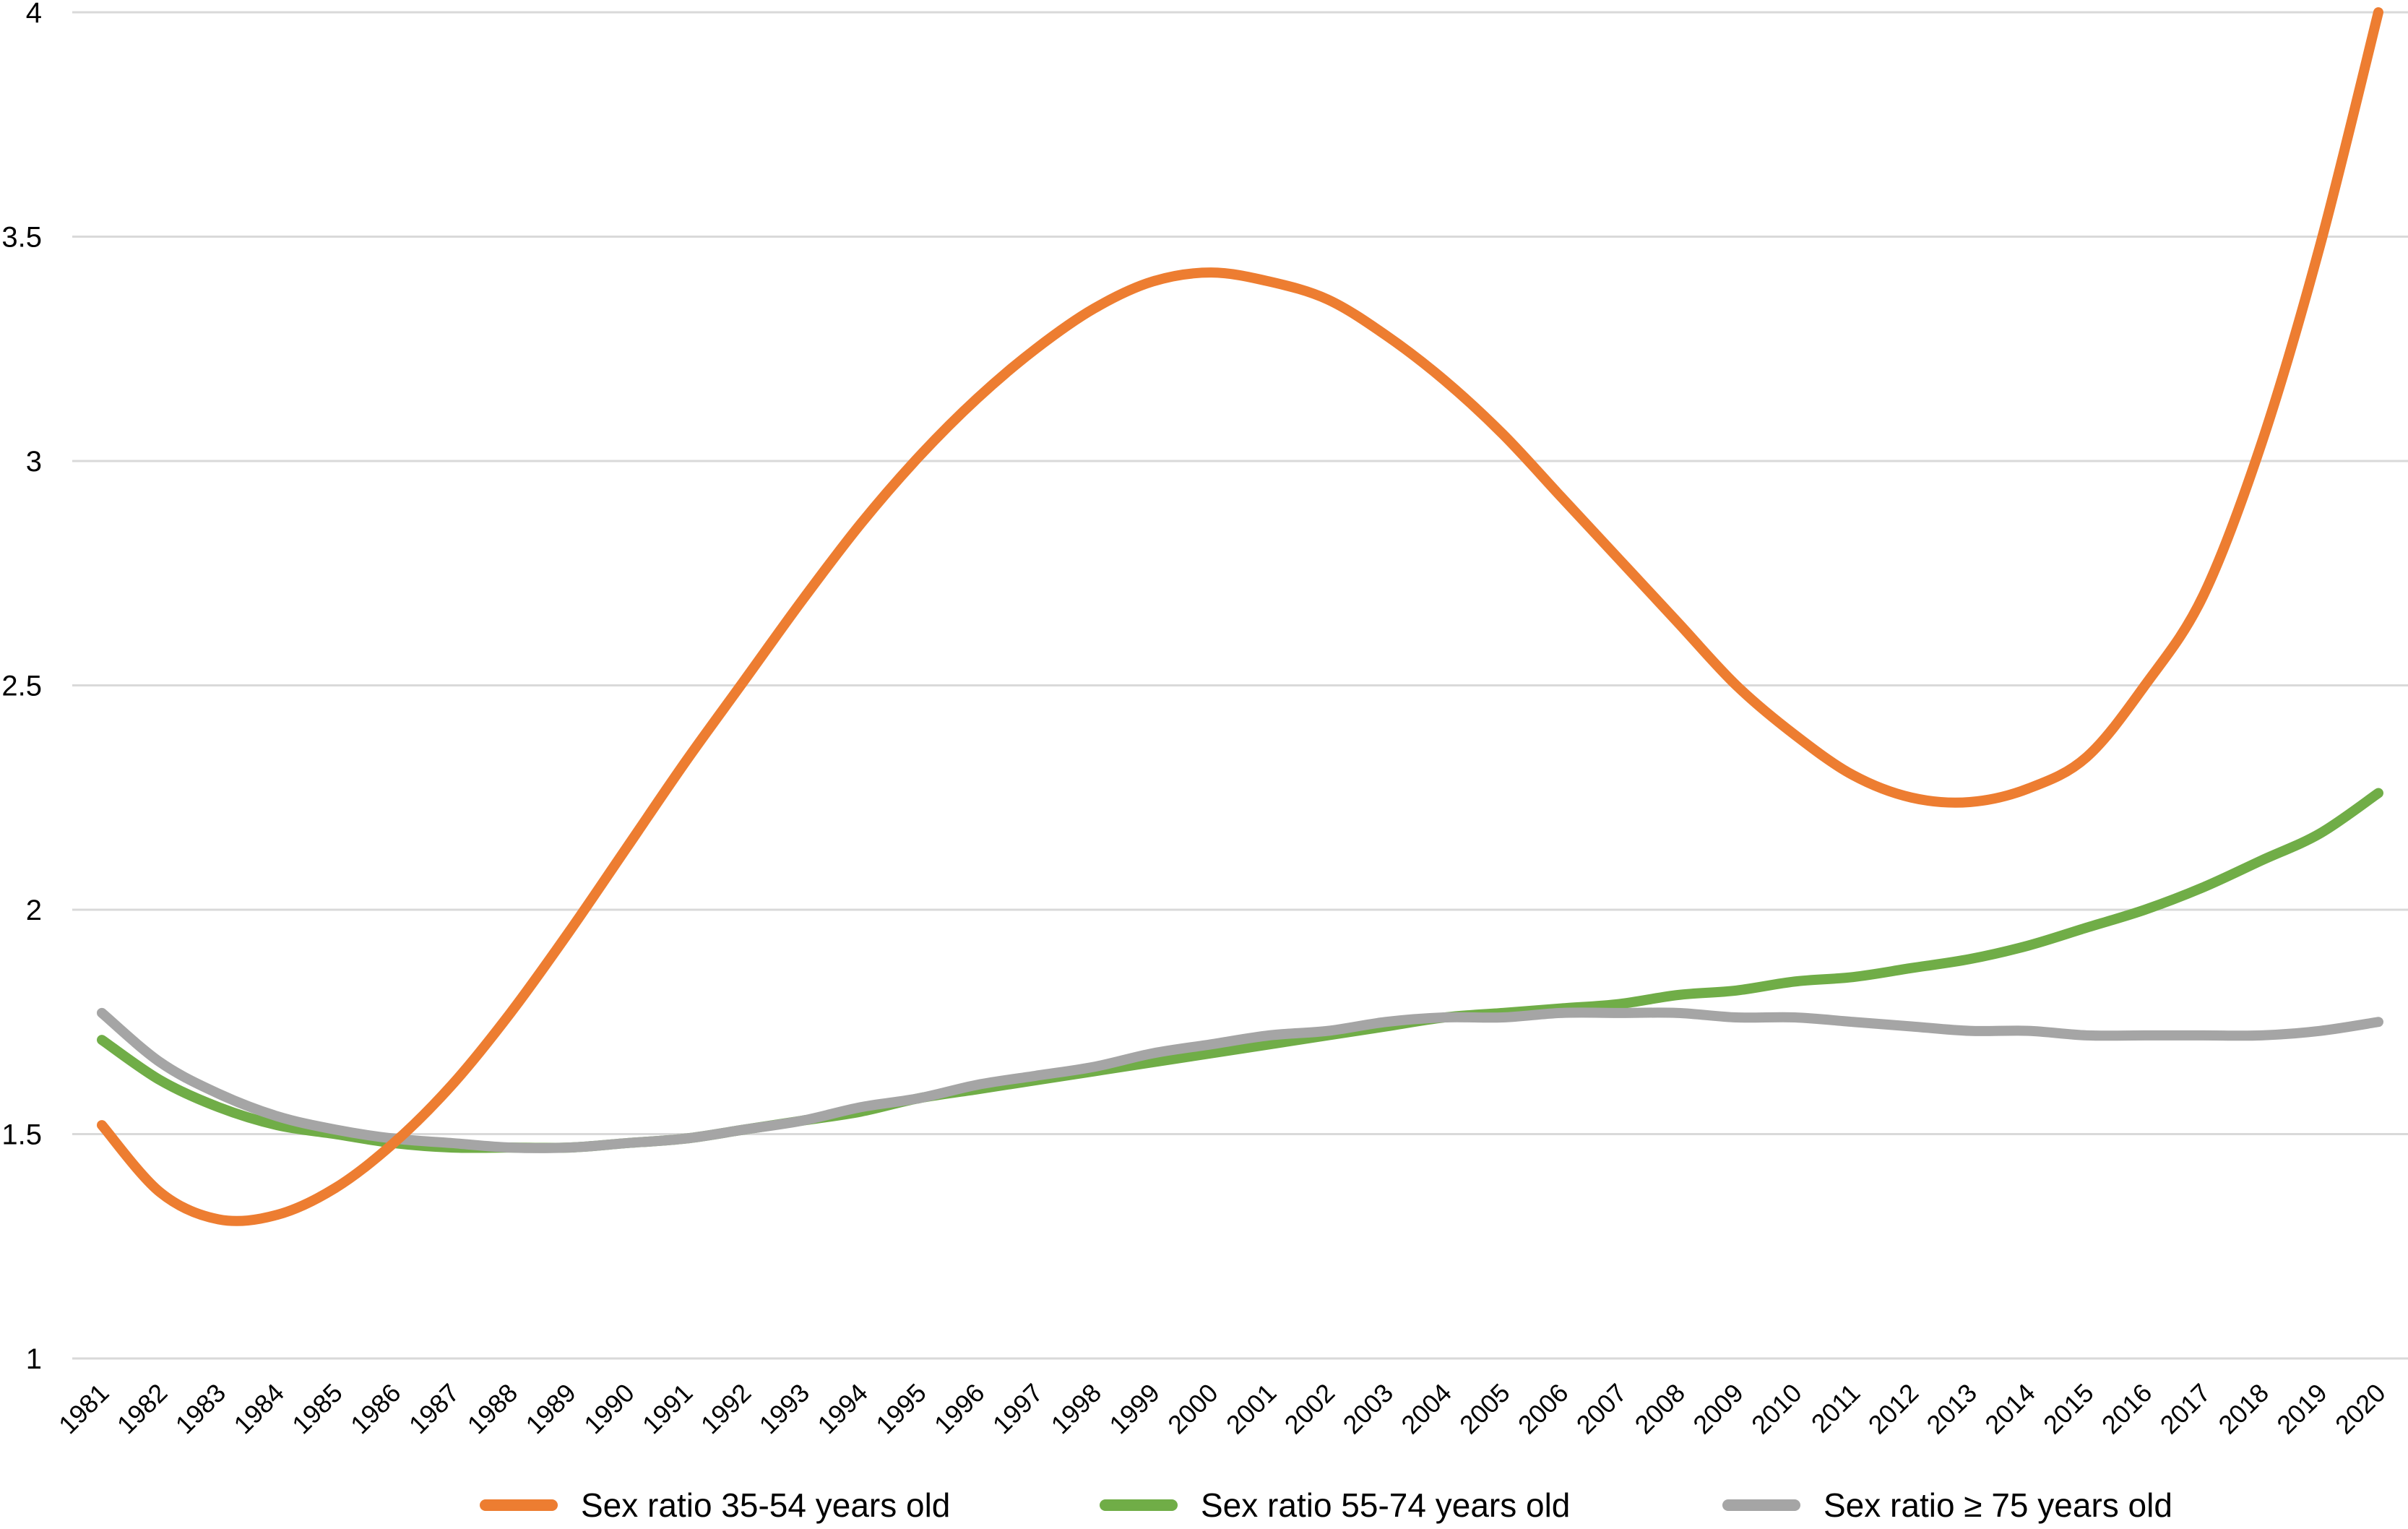 This screenshot has height=1529, width=2408. I want to click on y-tick-label: 4, so click(34, 14).